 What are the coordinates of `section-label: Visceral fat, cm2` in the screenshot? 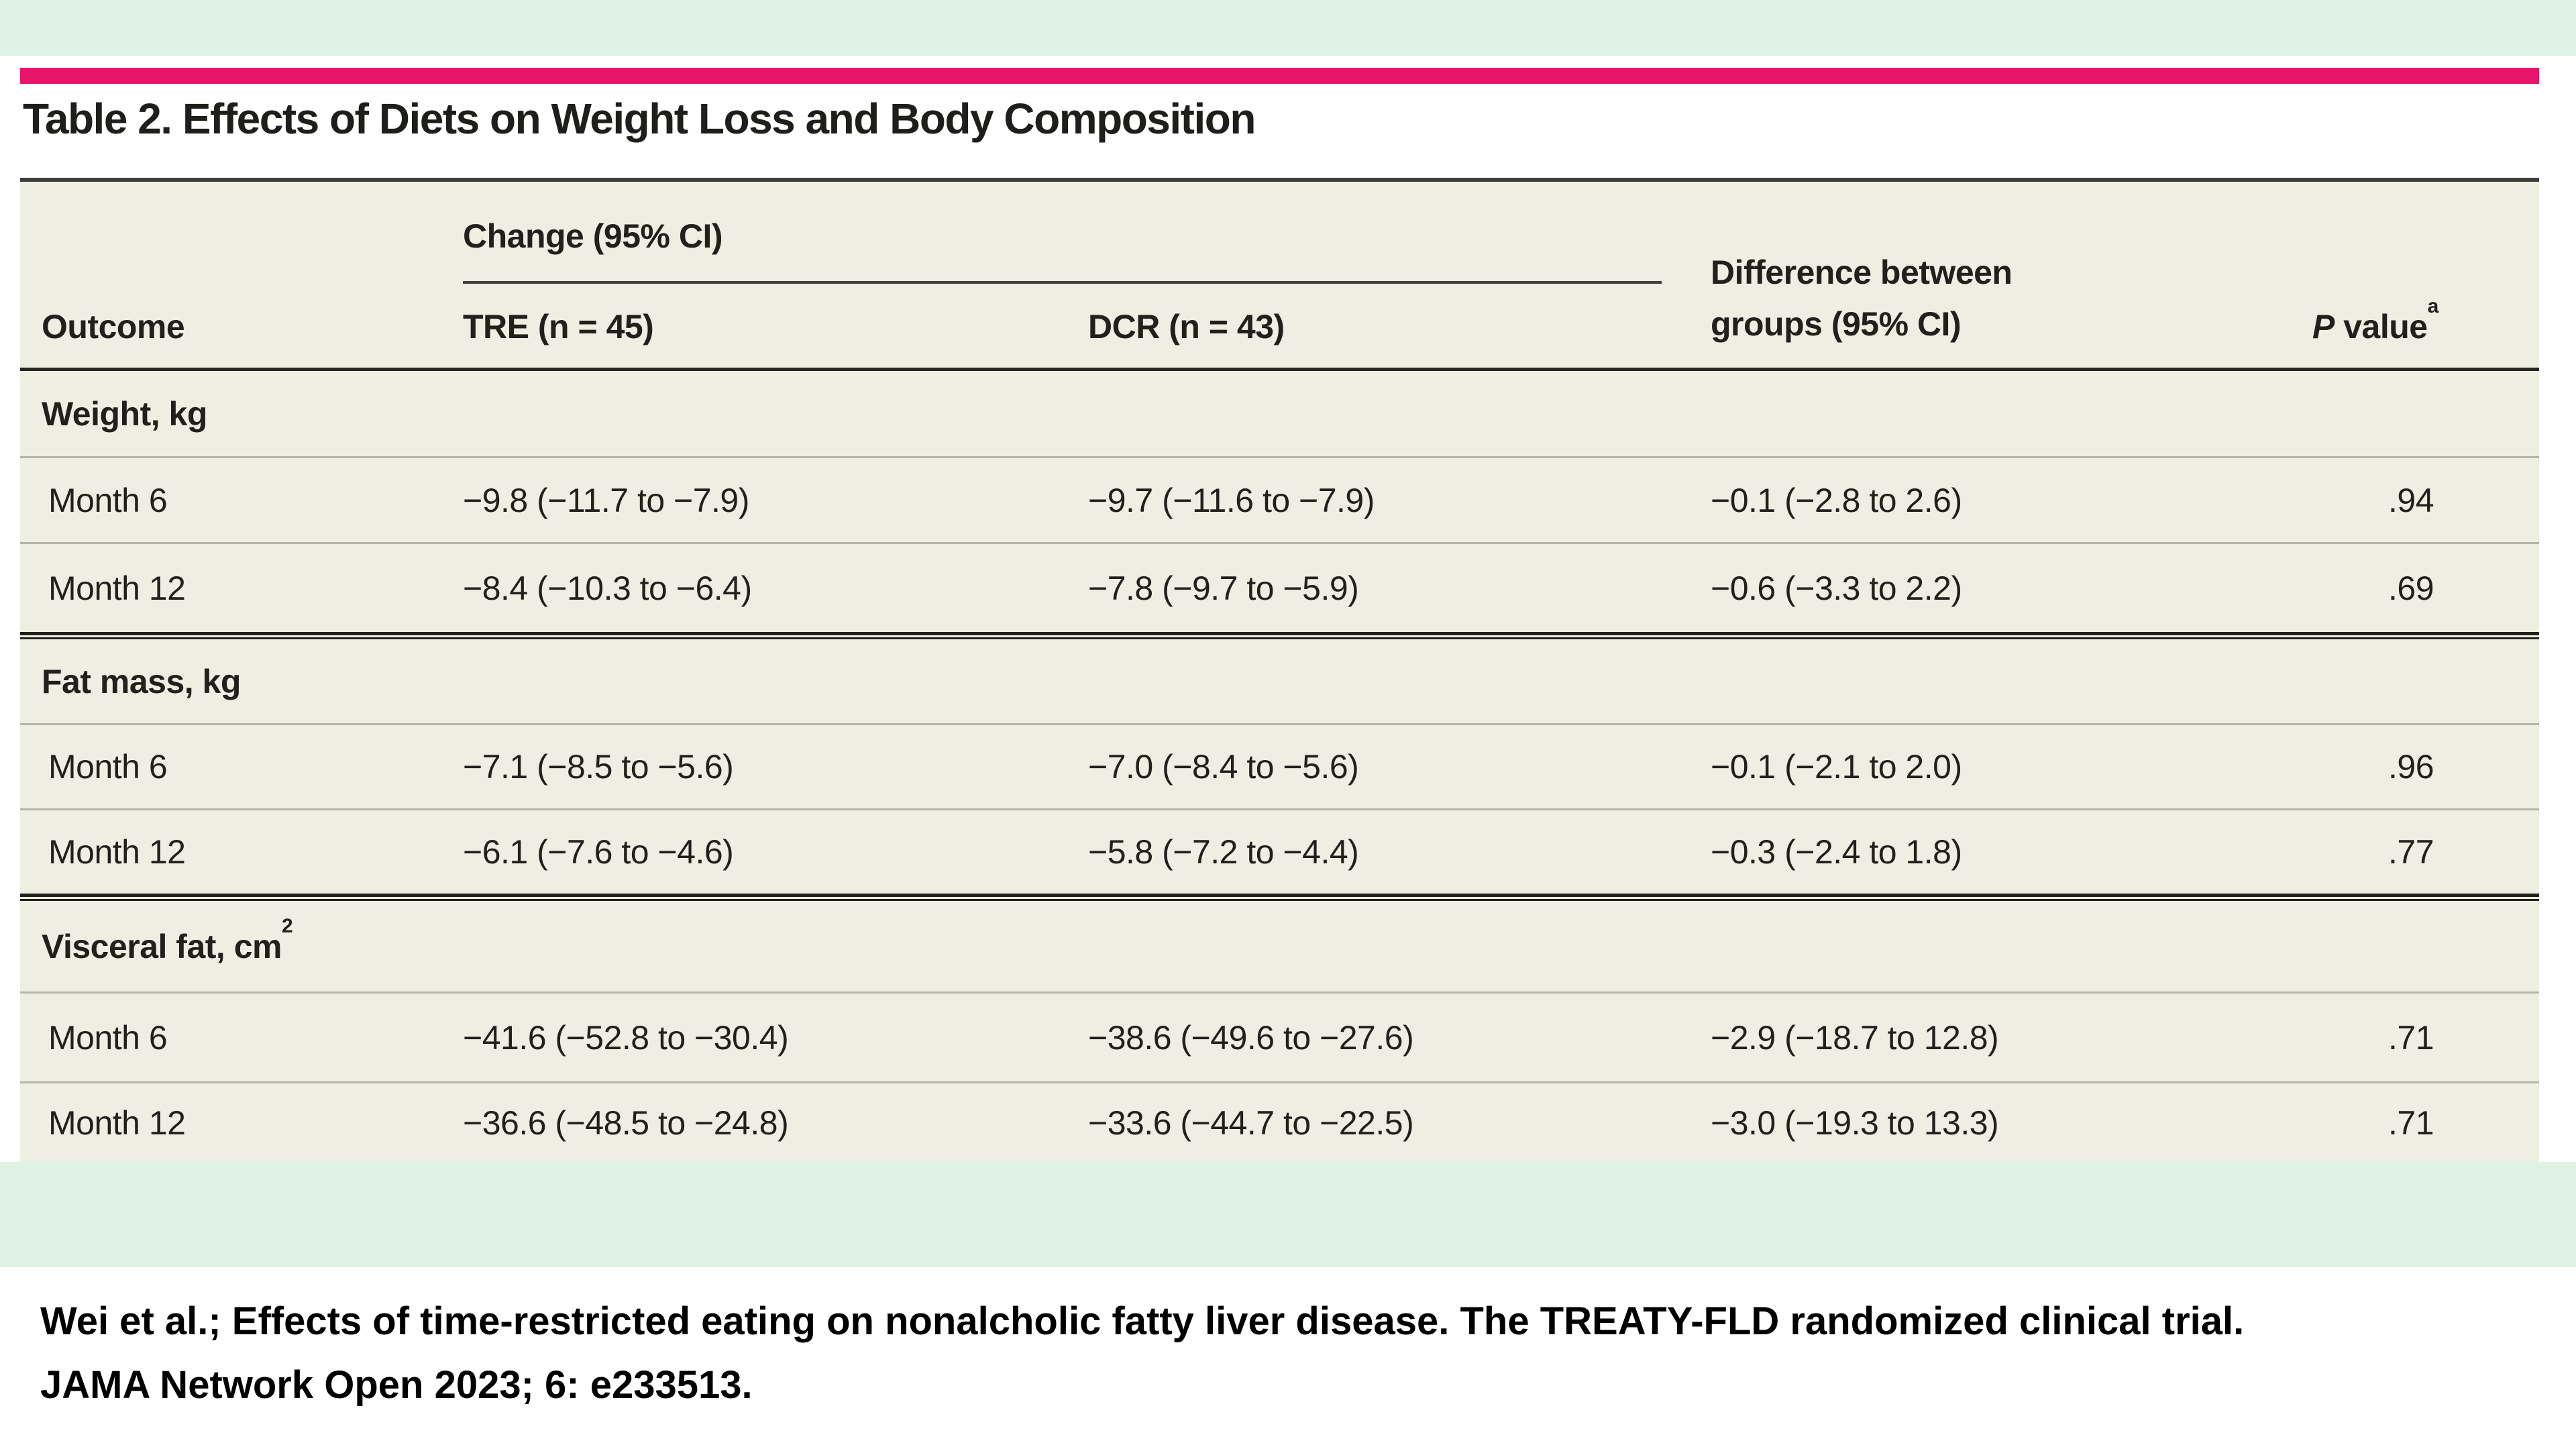 It's located at (167, 940).